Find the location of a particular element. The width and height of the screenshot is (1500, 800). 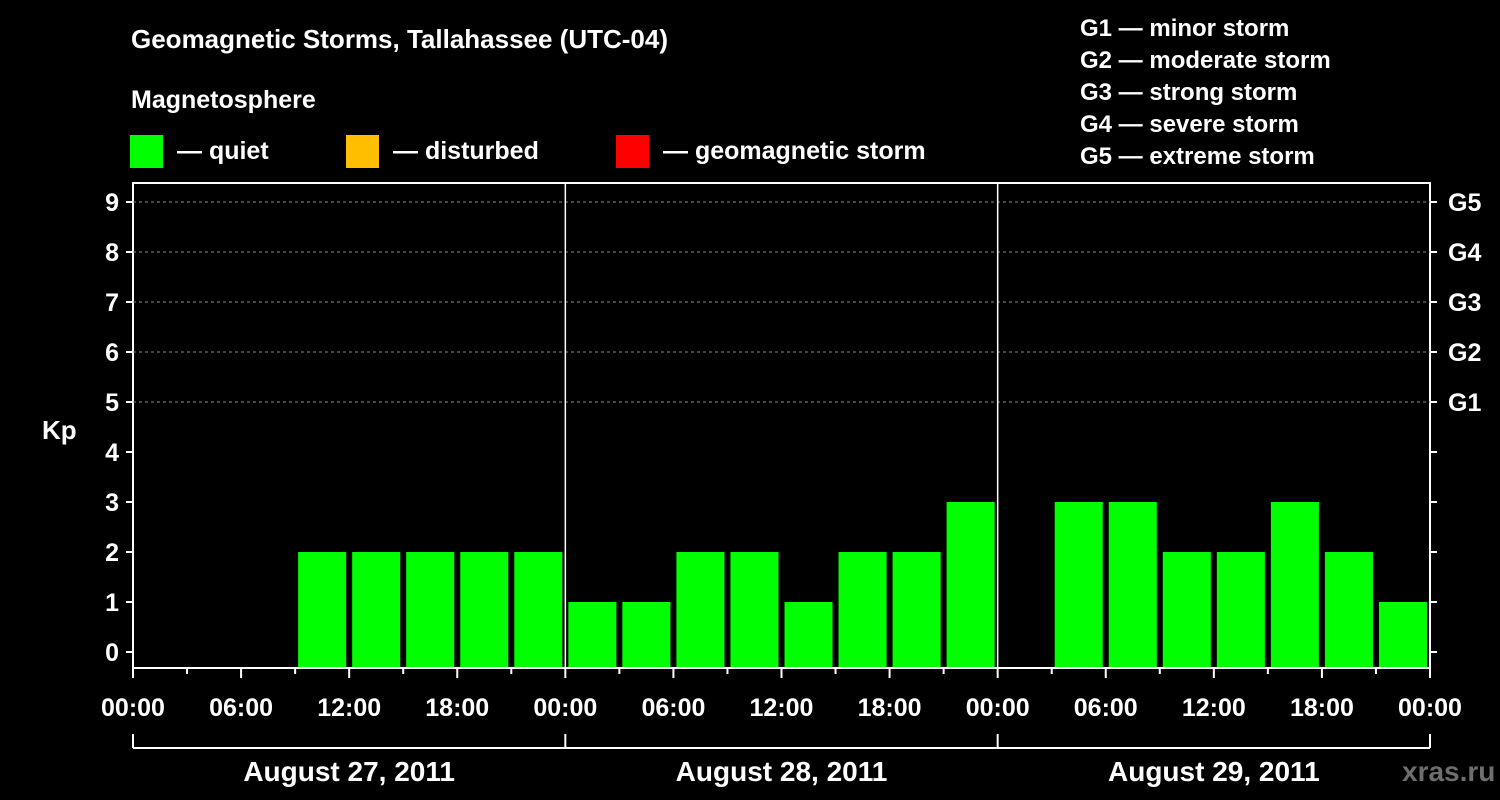

legend-label-disturbed: — disturbed is located at coordinates (466, 150).